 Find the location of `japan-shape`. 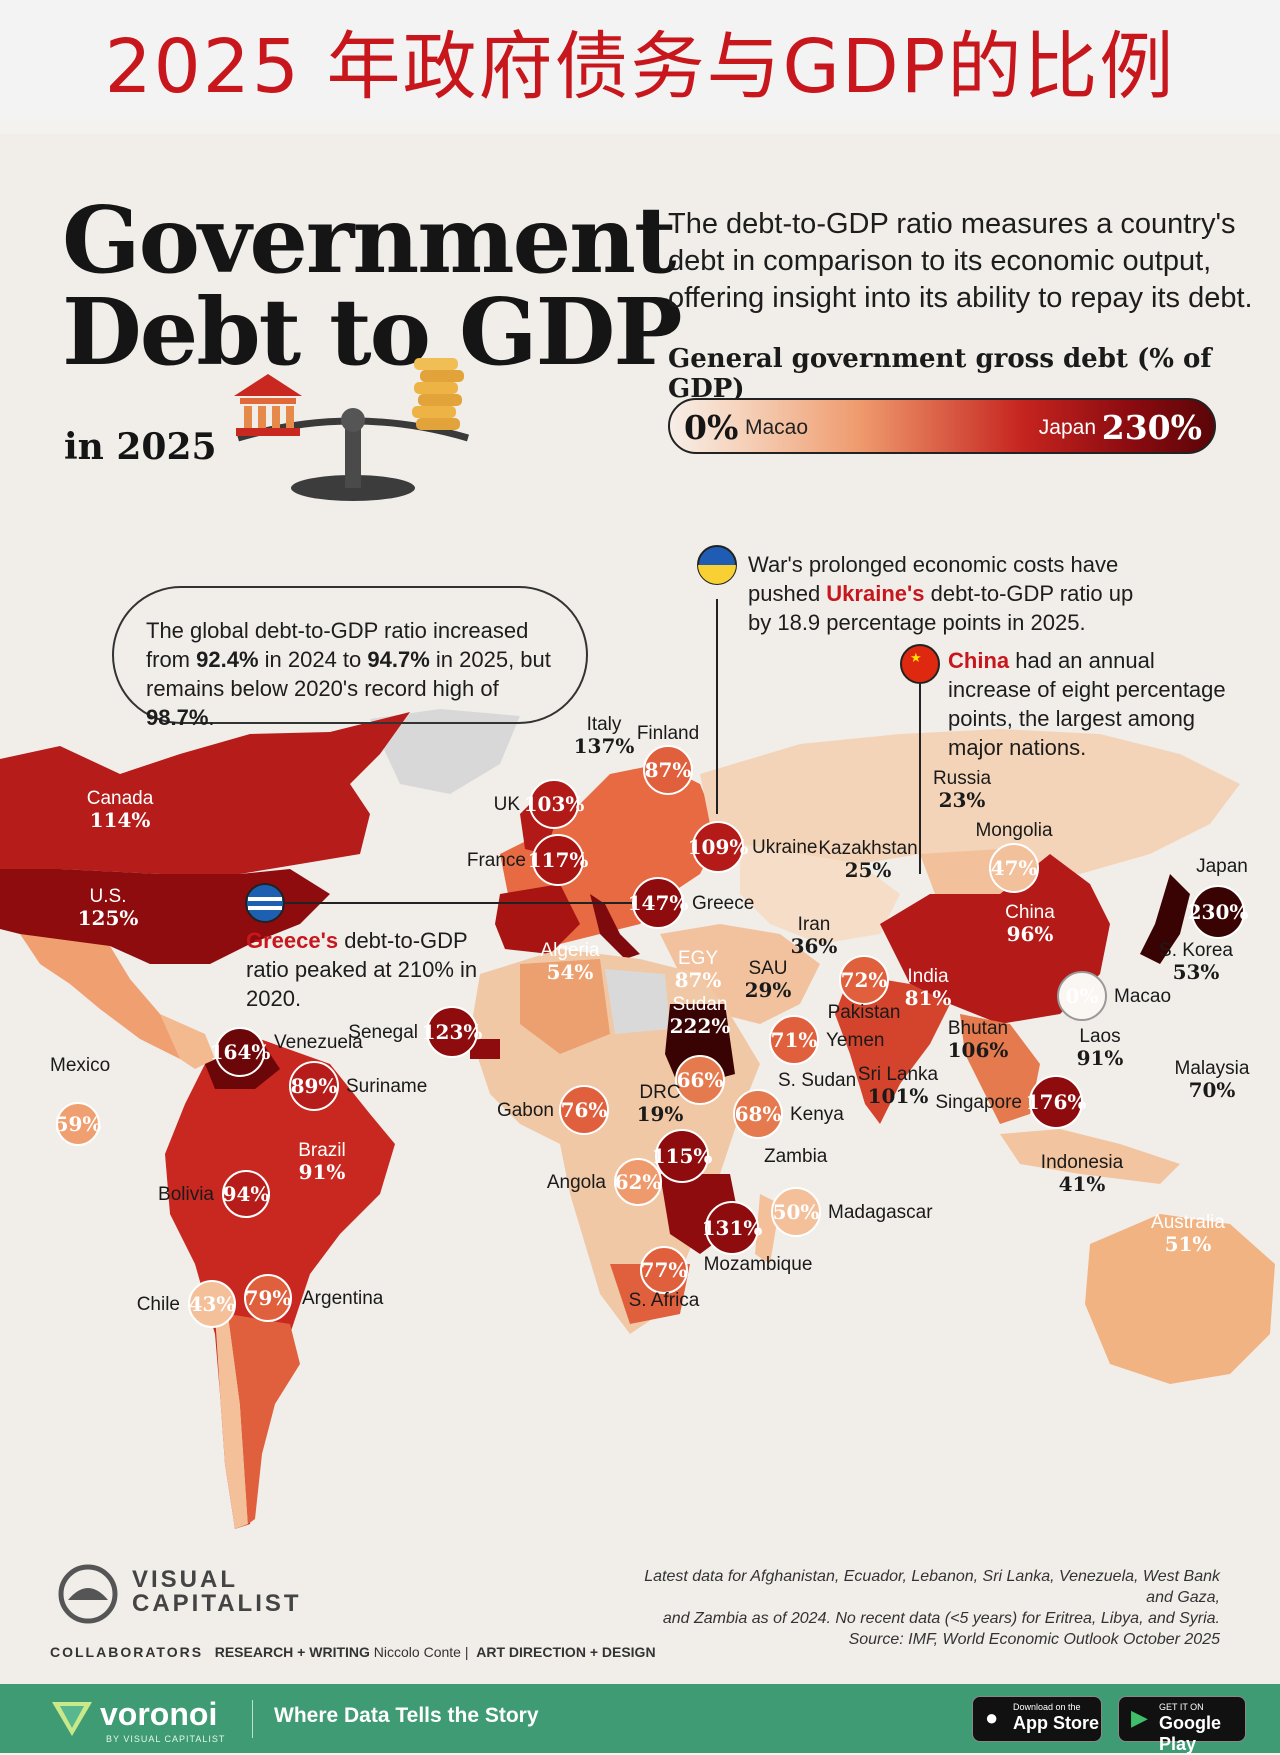

japan-shape is located at coordinates (1165, 919).